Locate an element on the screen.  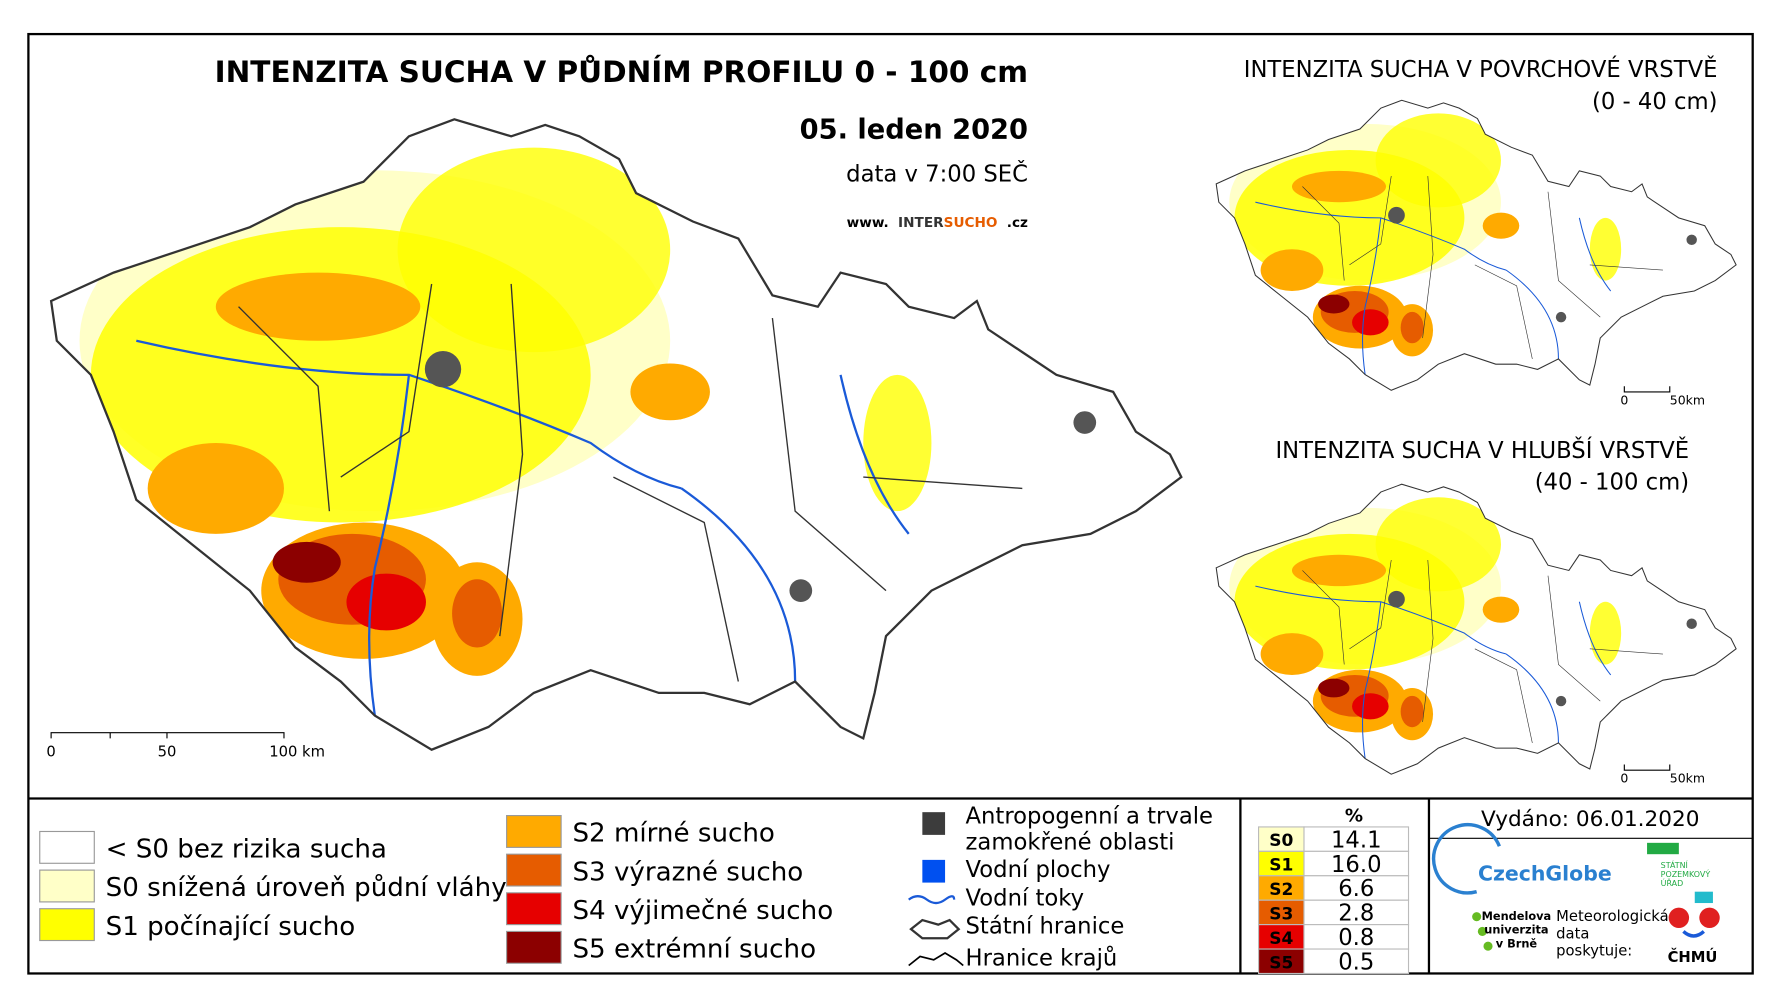
website-sucho: SUCHO is located at coordinates (971, 223).